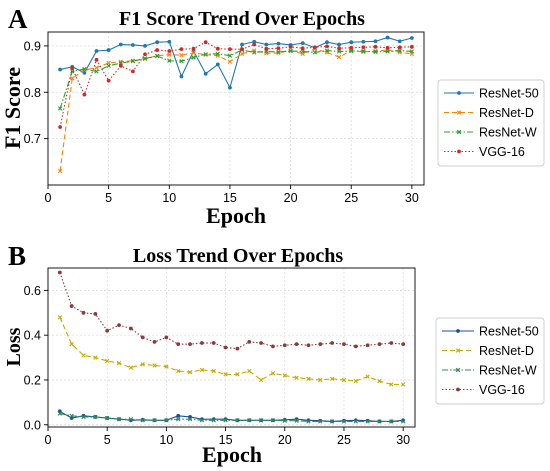 The width and height of the screenshot is (550, 471). I want to click on panel-label: A, so click(18, 19).